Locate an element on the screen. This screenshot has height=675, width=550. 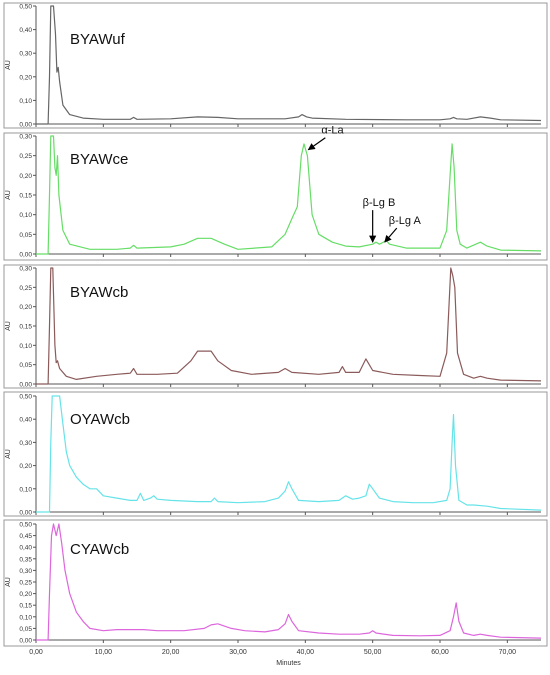
x-tick-label: 70,00 is located at coordinates (508, 652).